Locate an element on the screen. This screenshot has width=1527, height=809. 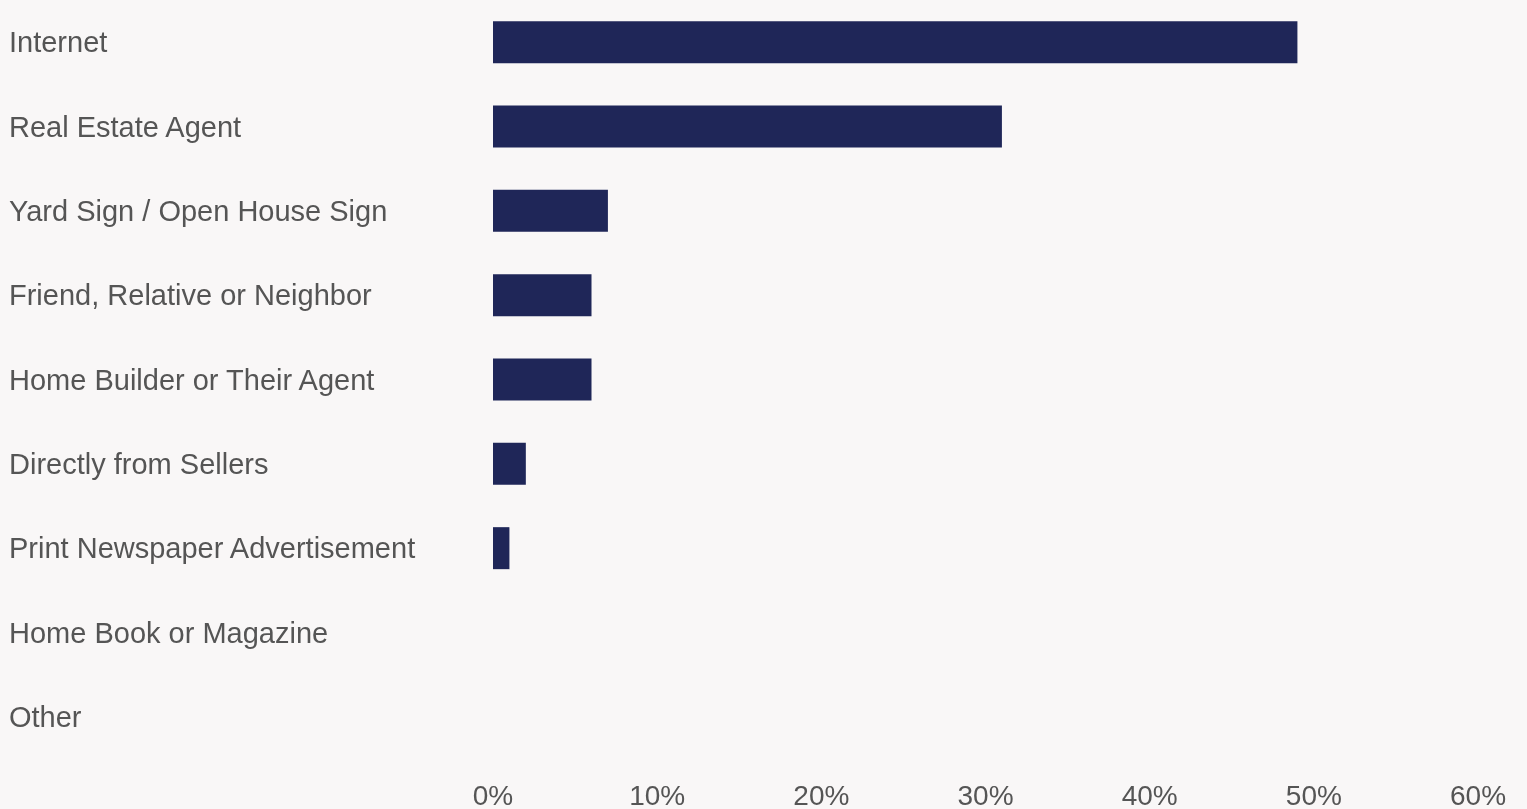
y-tick-label: Print Newspaper Advertisement is located at coordinates (212, 548).